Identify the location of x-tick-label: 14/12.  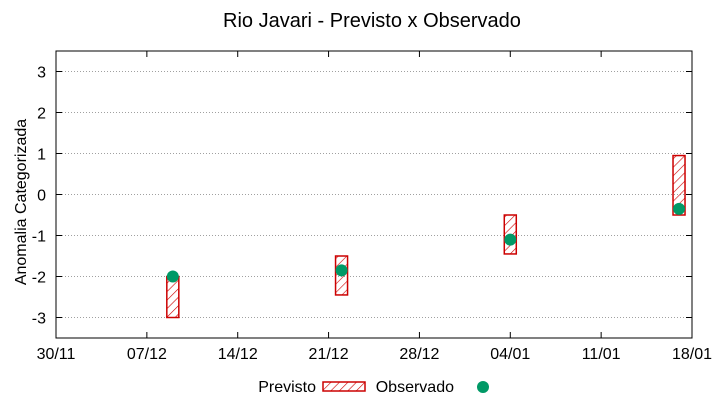
(238, 354).